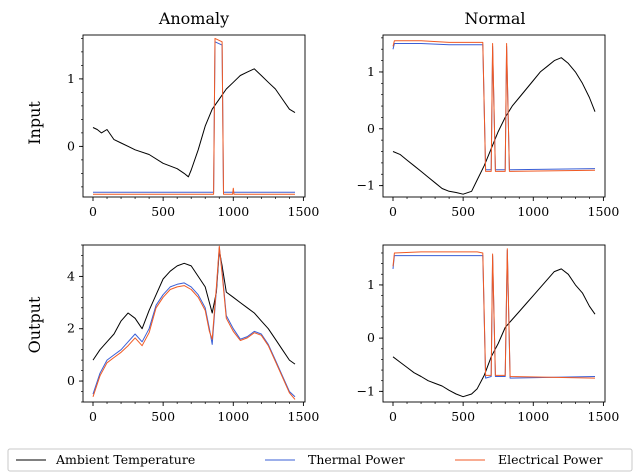 Image resolution: width=639 pixels, height=475 pixels. I want to click on column-title-anomaly: Anomaly, so click(193, 18).